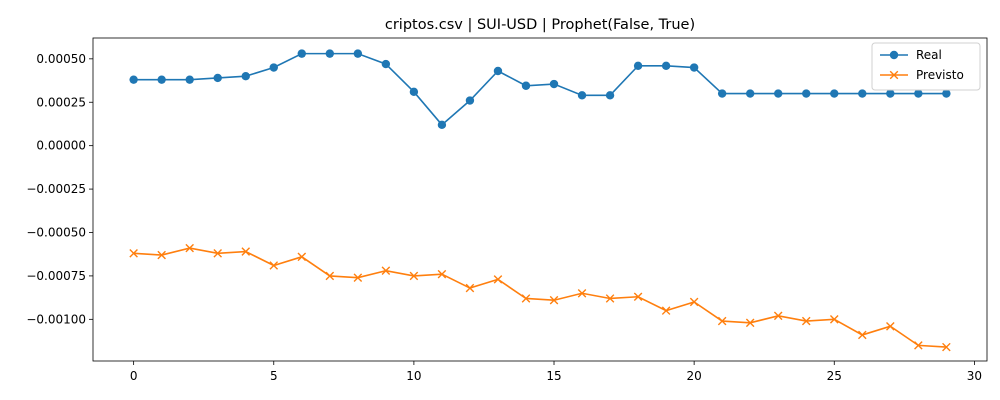 Image resolution: width=1000 pixels, height=400 pixels. Describe the element at coordinates (134, 376) in the screenshot. I see `x-tick-label: 0` at that location.